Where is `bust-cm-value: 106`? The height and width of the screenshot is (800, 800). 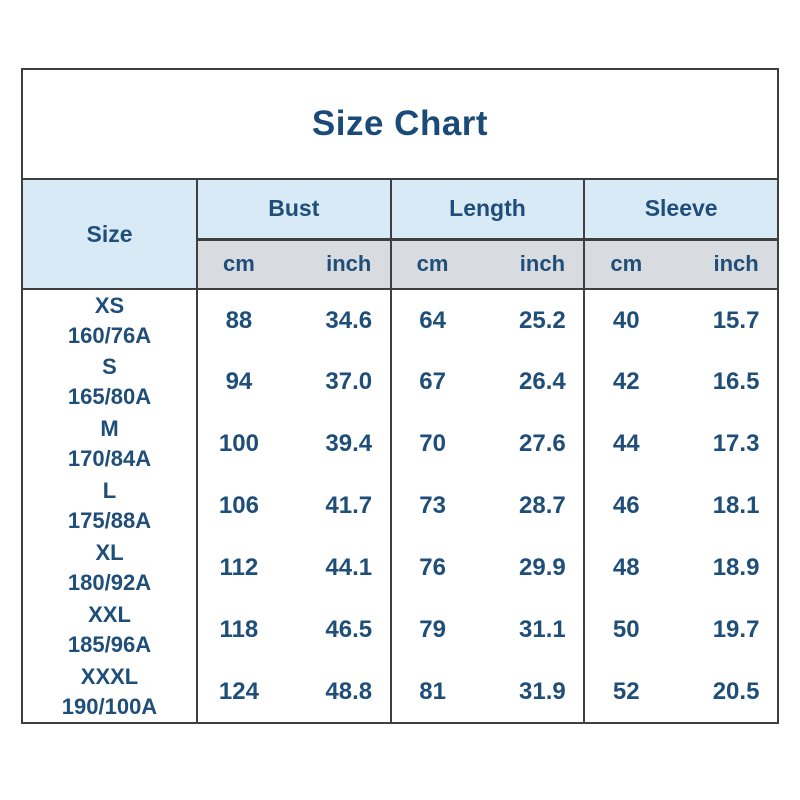
bust-cm-value: 106 is located at coordinates (245, 506).